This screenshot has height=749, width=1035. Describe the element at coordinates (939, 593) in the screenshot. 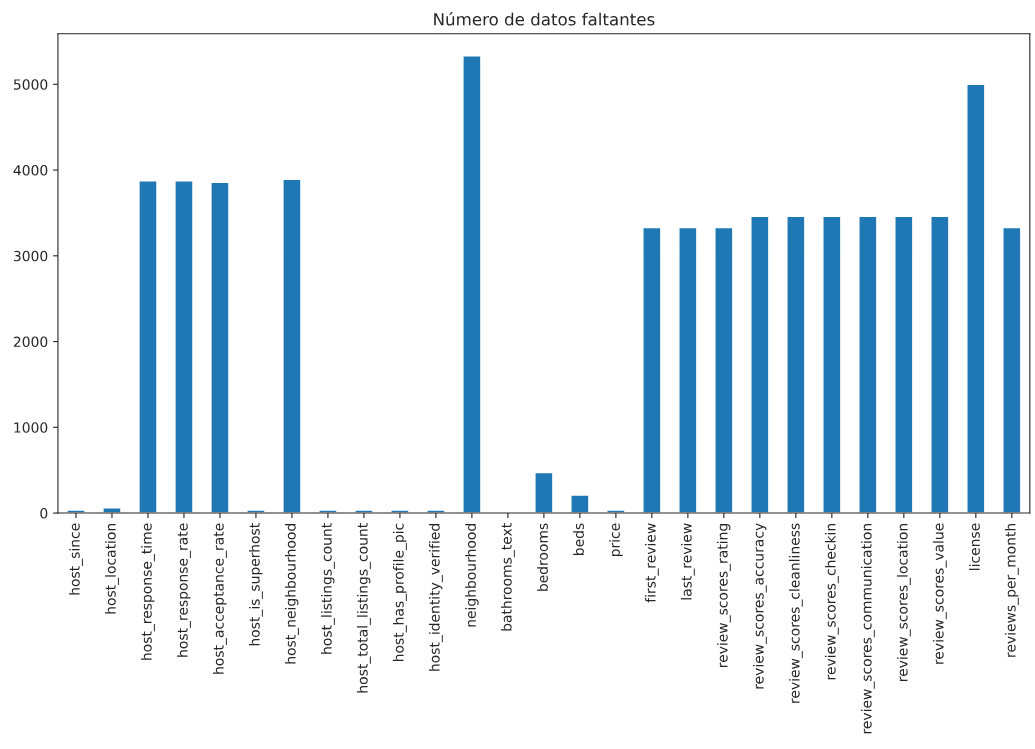

I see `x-tick-label: review_scores_value` at that location.